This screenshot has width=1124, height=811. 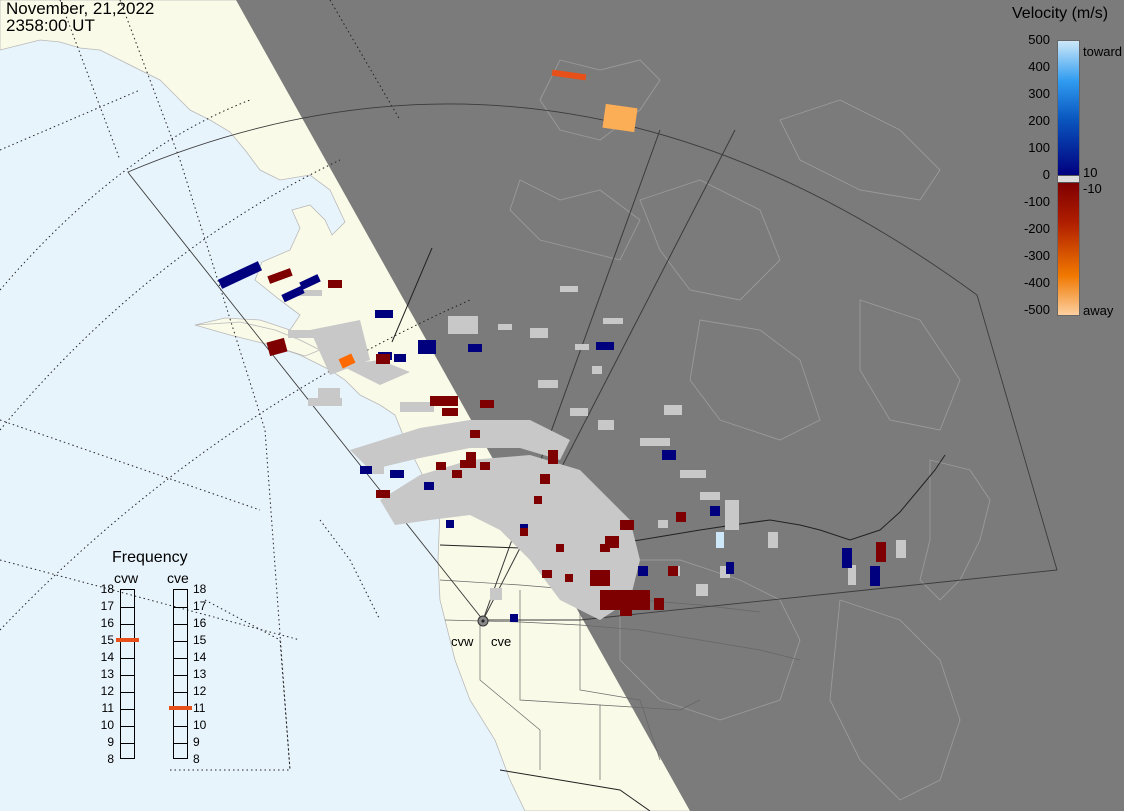 What do you see at coordinates (1090, 172) in the screenshot?
I see `velocity-threshold-top: 10` at bounding box center [1090, 172].